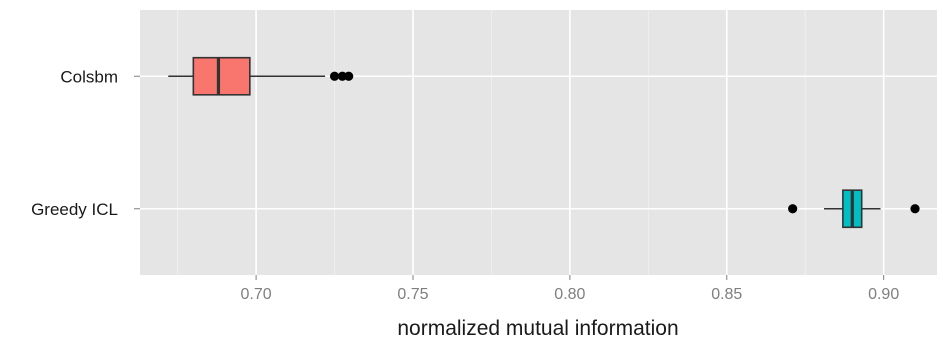 The image size is (943, 338). Describe the element at coordinates (537, 327) in the screenshot. I see `x-axis-title: normalized mutual information` at that location.